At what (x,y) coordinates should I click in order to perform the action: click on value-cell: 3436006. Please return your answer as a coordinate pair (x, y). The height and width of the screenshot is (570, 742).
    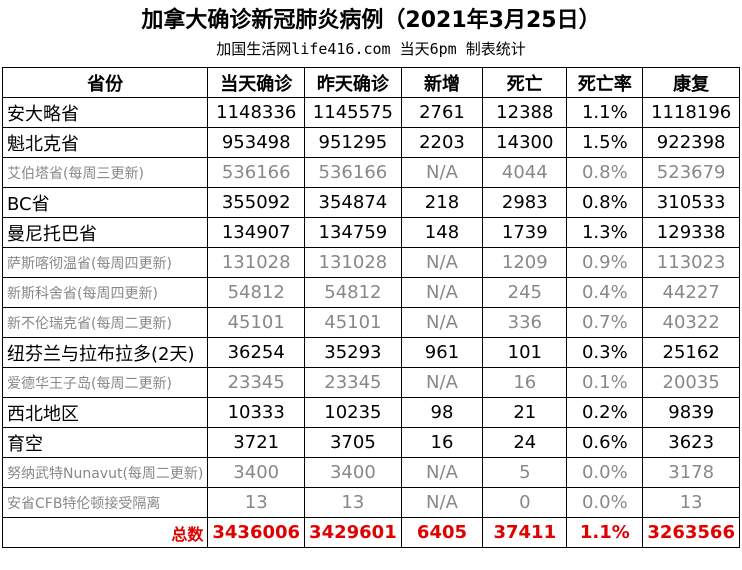
    Looking at the image, I should click on (256, 532).